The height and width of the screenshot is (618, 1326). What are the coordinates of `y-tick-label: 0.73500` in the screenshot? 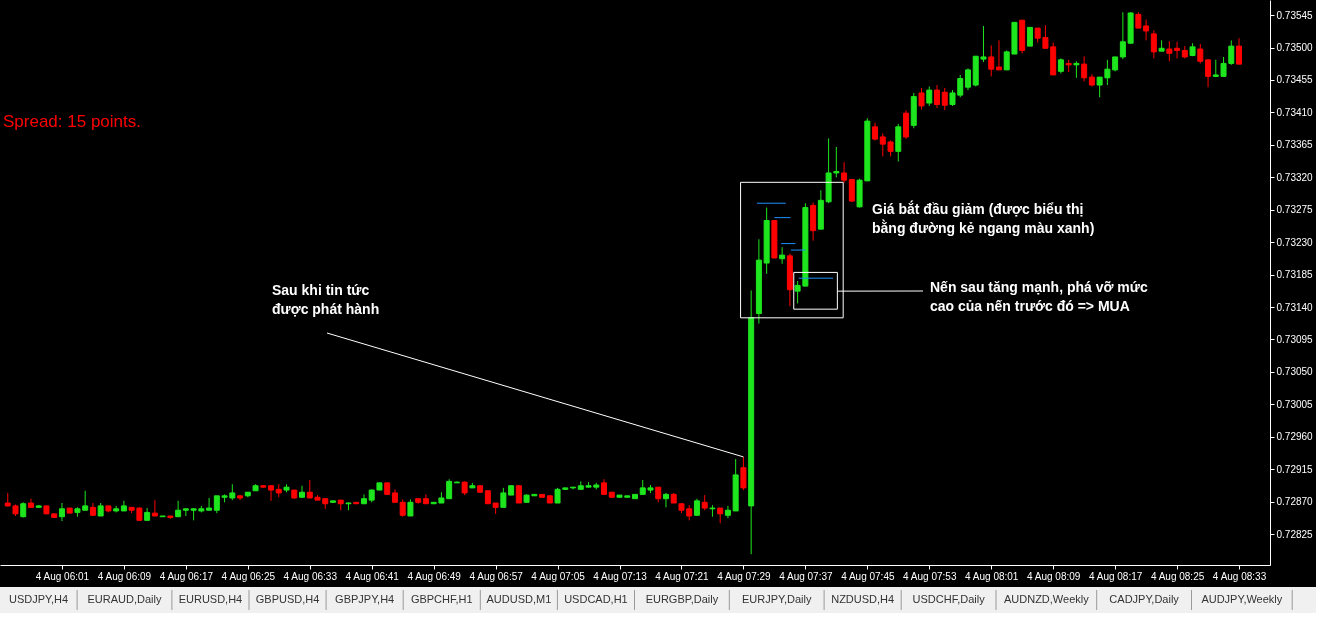 It's located at (1295, 48).